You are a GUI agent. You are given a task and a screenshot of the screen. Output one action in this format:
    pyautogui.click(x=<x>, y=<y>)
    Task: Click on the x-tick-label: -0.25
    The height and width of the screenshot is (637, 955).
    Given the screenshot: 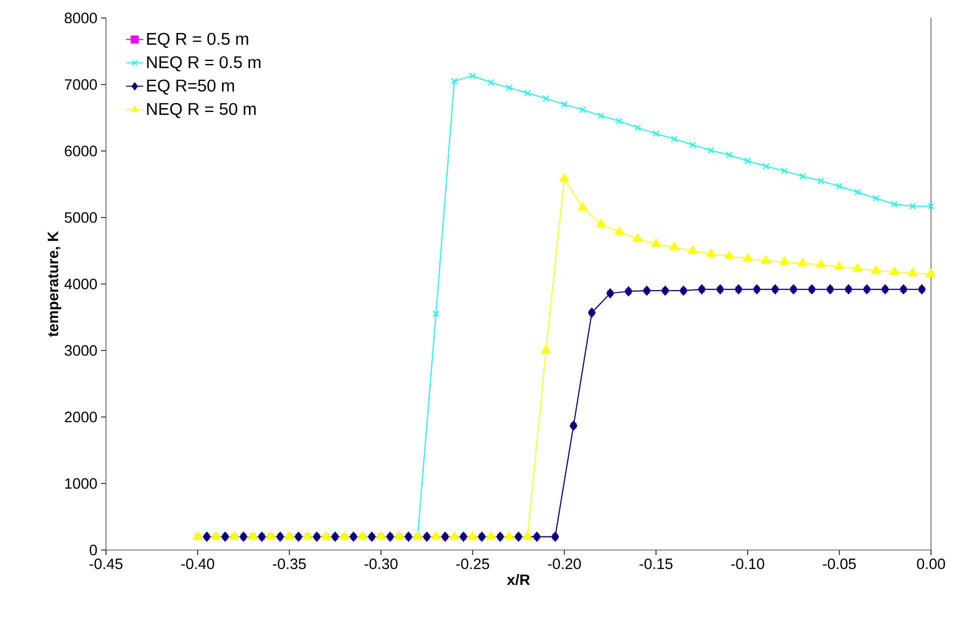 What is the action you would take?
    pyautogui.click(x=473, y=564)
    